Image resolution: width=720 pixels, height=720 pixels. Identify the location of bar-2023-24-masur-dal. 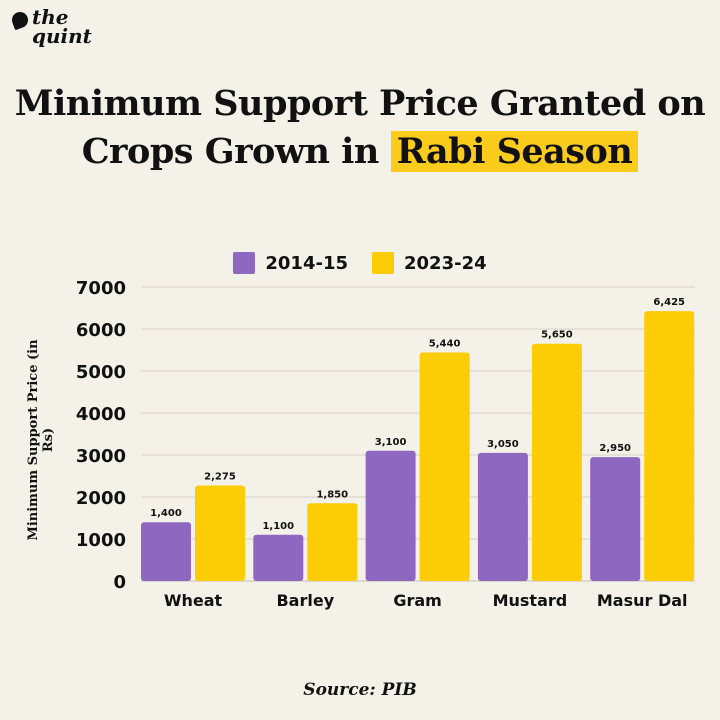
(669, 446).